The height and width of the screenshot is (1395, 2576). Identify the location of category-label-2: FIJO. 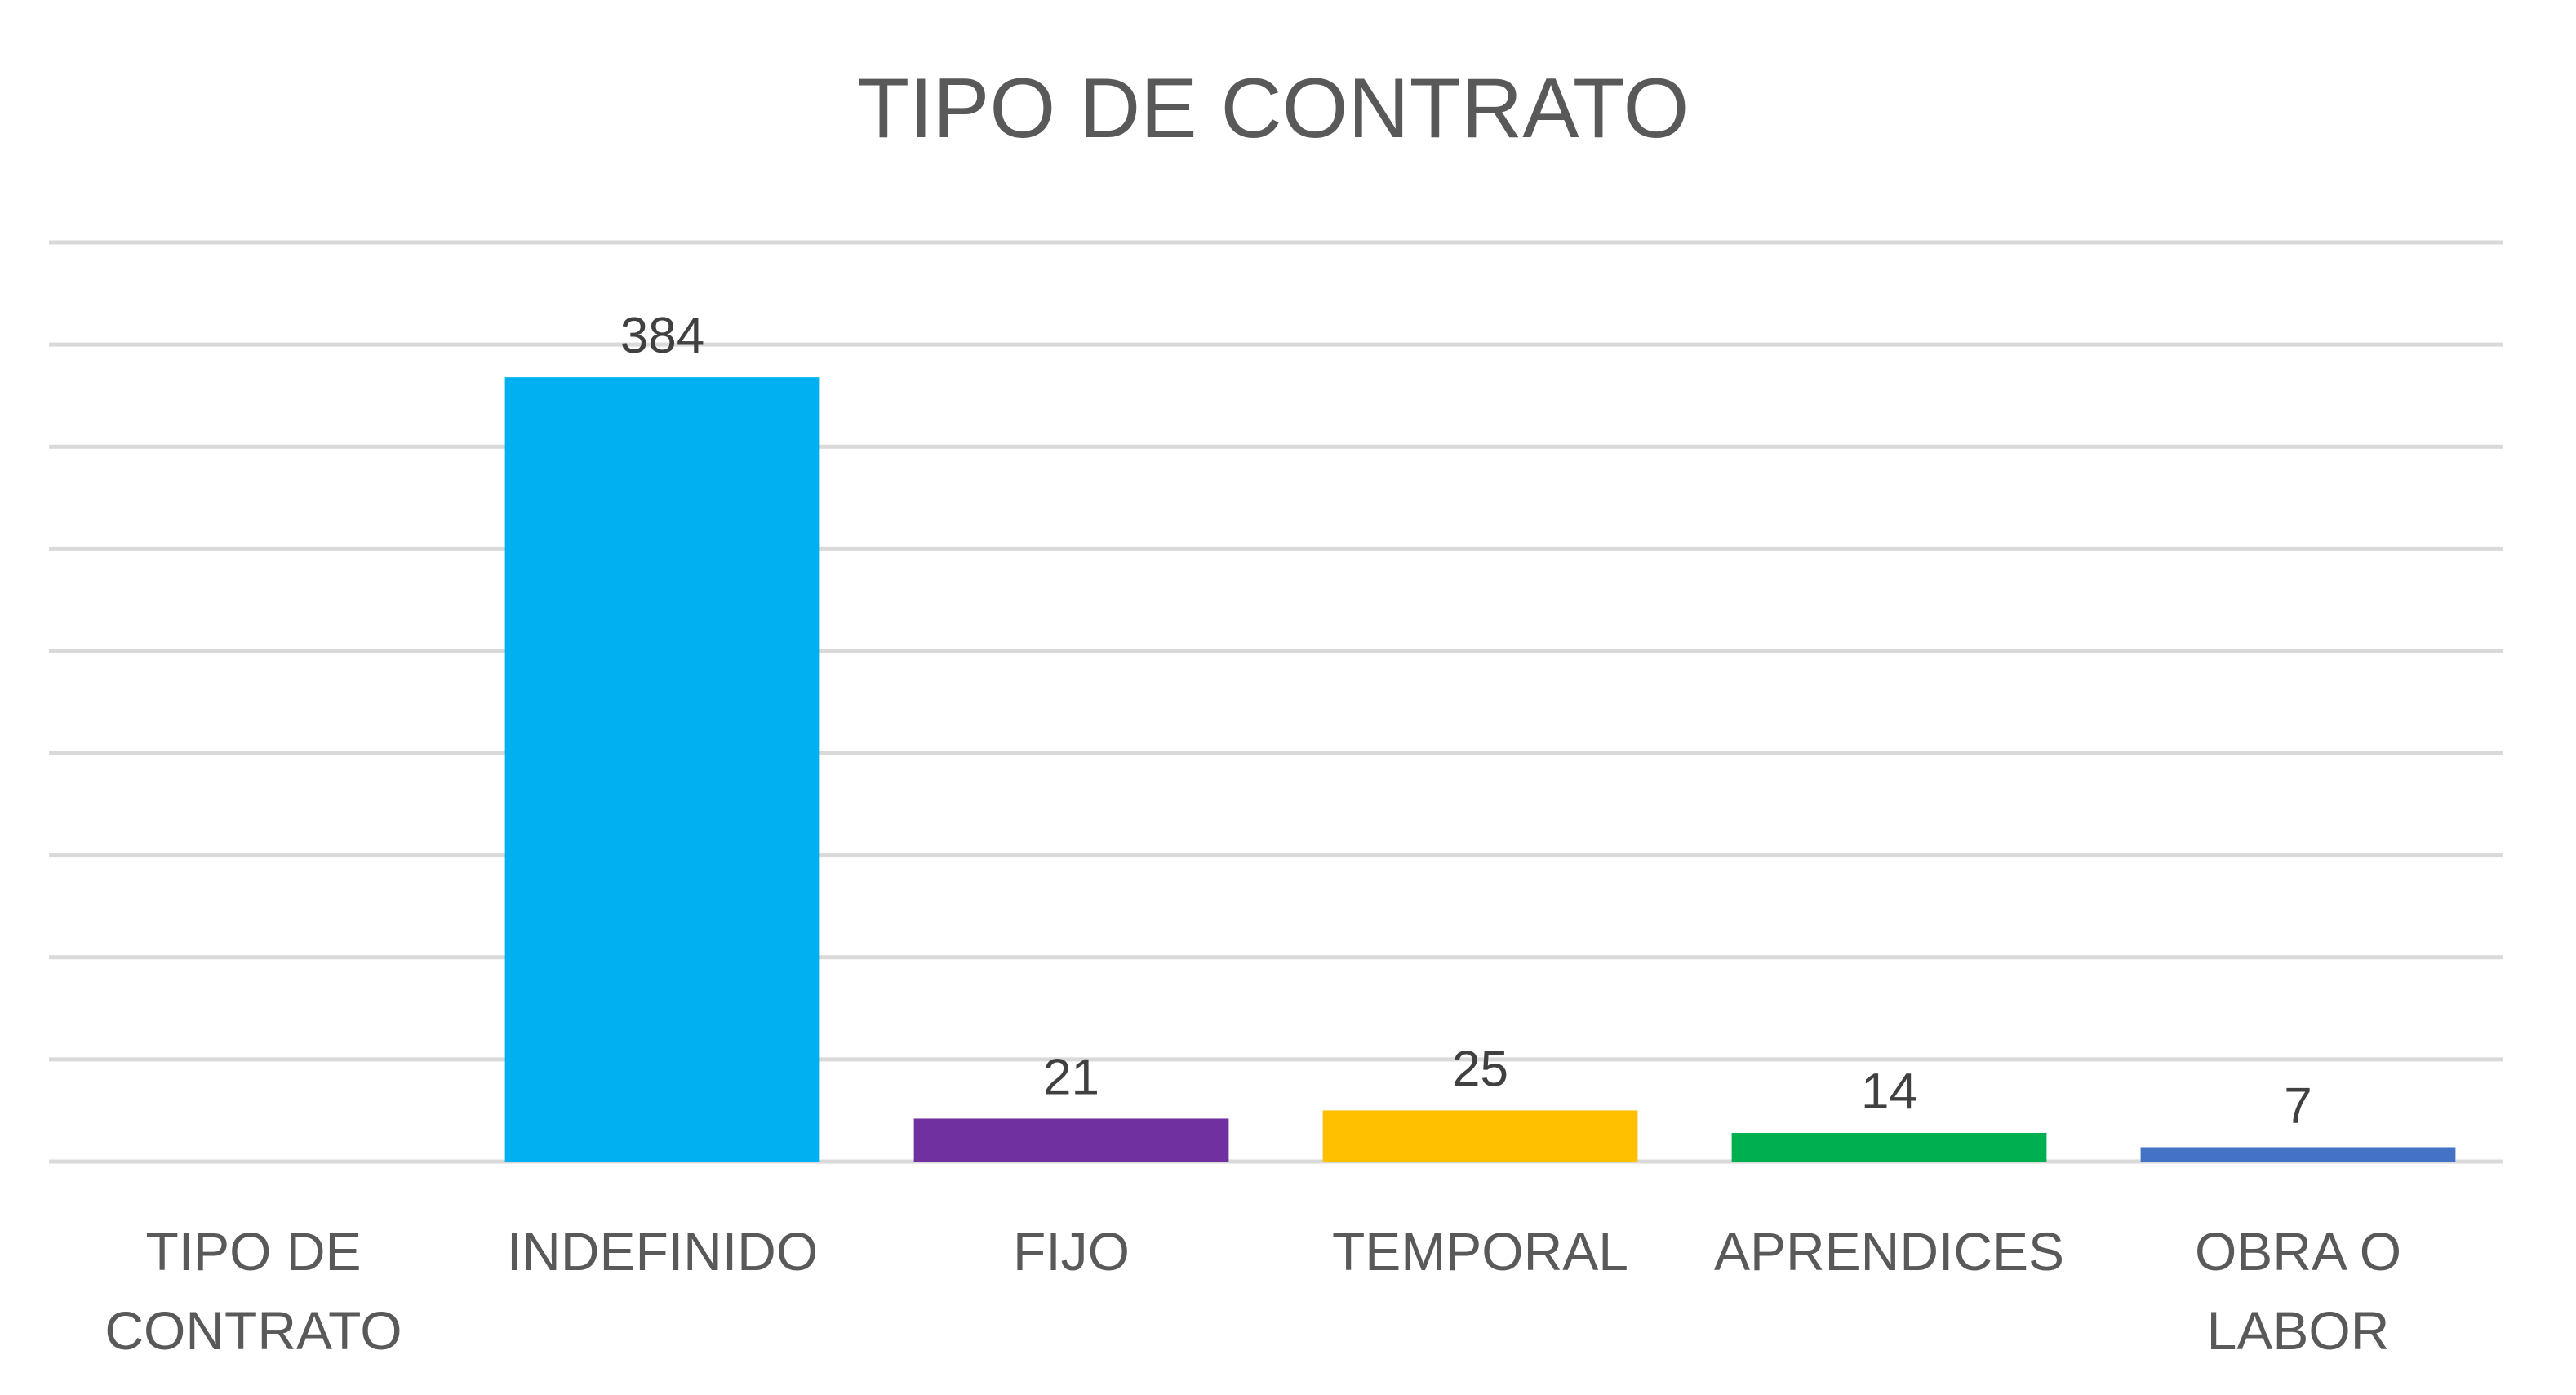
(1071, 1252).